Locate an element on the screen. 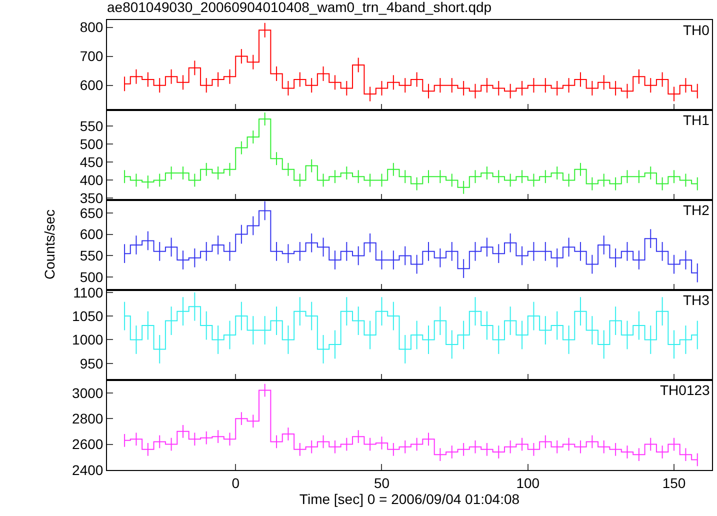 This screenshot has height=516, width=717. y-tick-label: 2600 is located at coordinates (88, 444).